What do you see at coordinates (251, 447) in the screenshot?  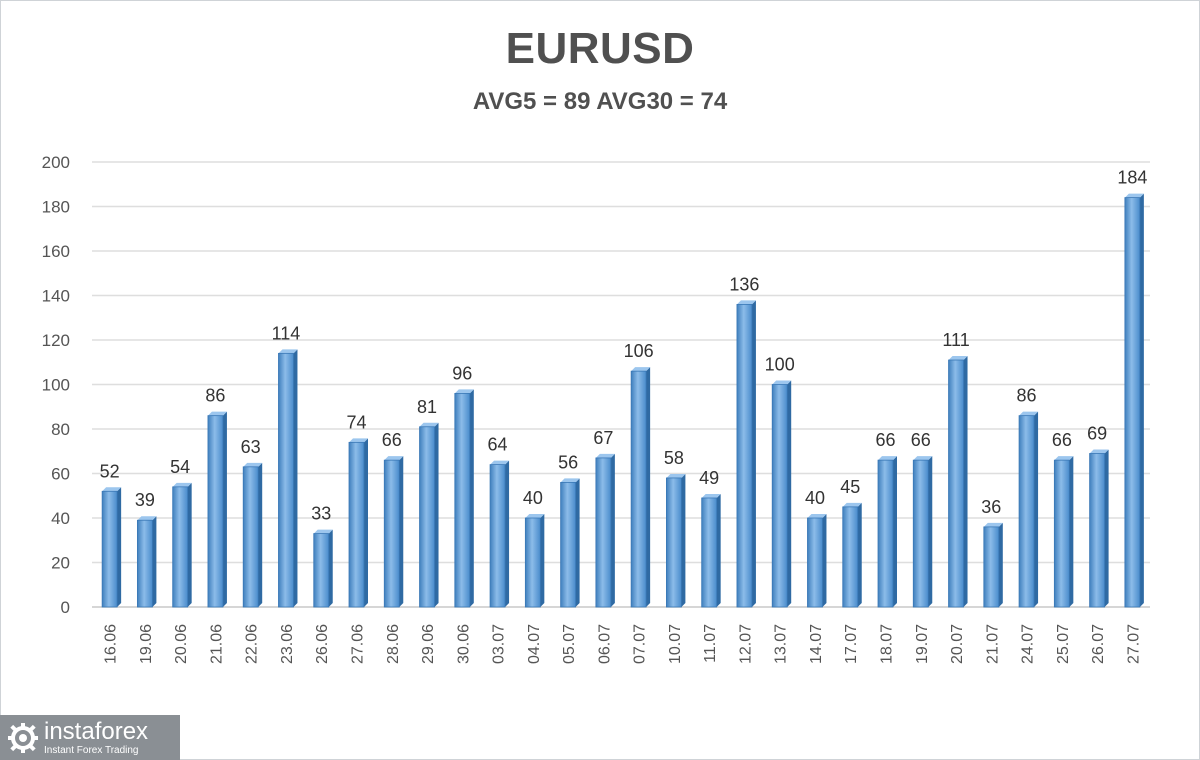 I see `data-label: 63` at bounding box center [251, 447].